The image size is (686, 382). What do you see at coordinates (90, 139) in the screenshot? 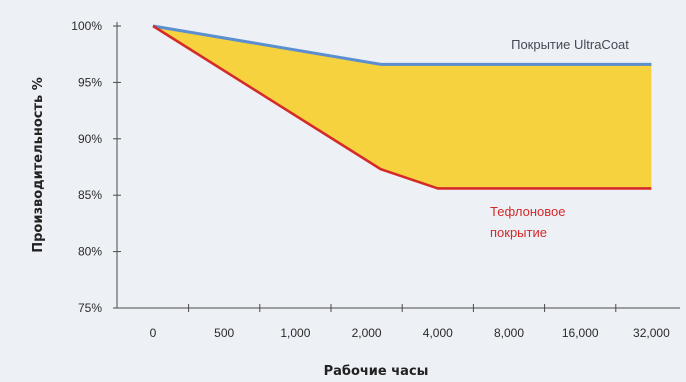
I see `y-tick-label: 90%` at bounding box center [90, 139].